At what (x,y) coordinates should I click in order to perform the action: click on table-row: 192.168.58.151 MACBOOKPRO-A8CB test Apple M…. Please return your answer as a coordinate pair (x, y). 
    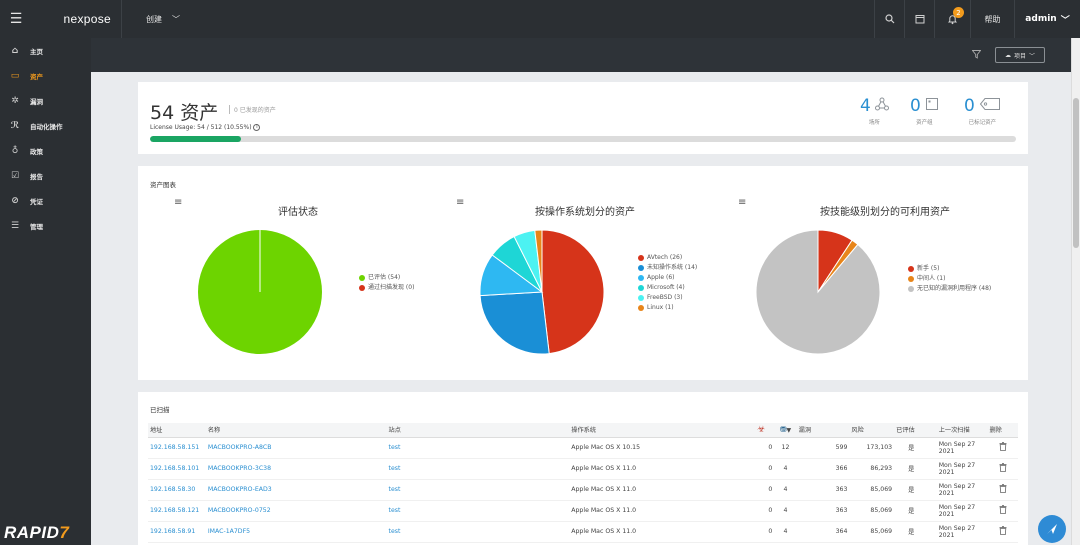
    Looking at the image, I should click on (583, 448).